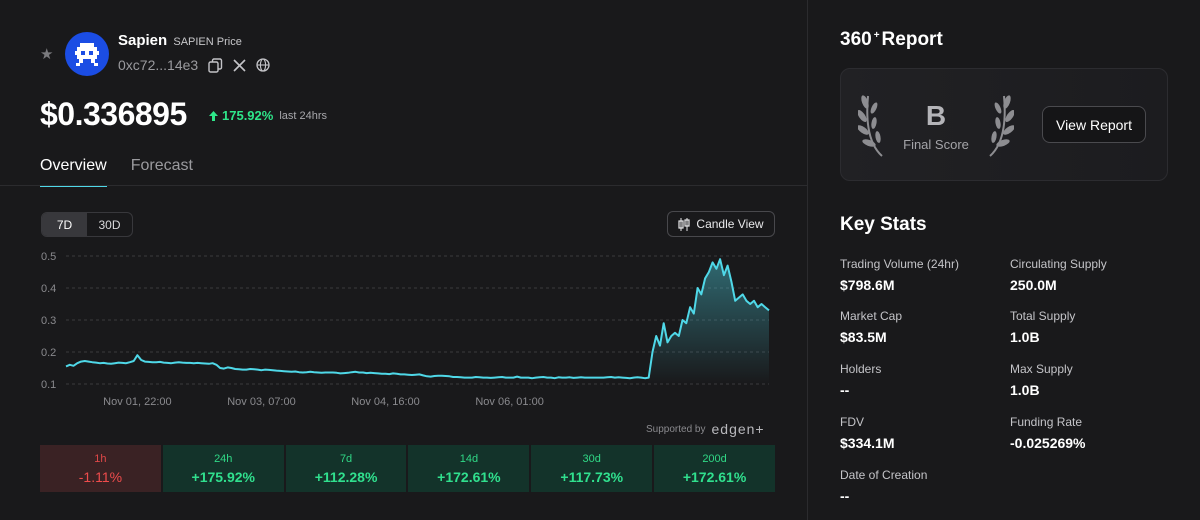 The width and height of the screenshot is (1200, 520). What do you see at coordinates (870, 126) in the screenshot?
I see `laurel-left-icon` at bounding box center [870, 126].